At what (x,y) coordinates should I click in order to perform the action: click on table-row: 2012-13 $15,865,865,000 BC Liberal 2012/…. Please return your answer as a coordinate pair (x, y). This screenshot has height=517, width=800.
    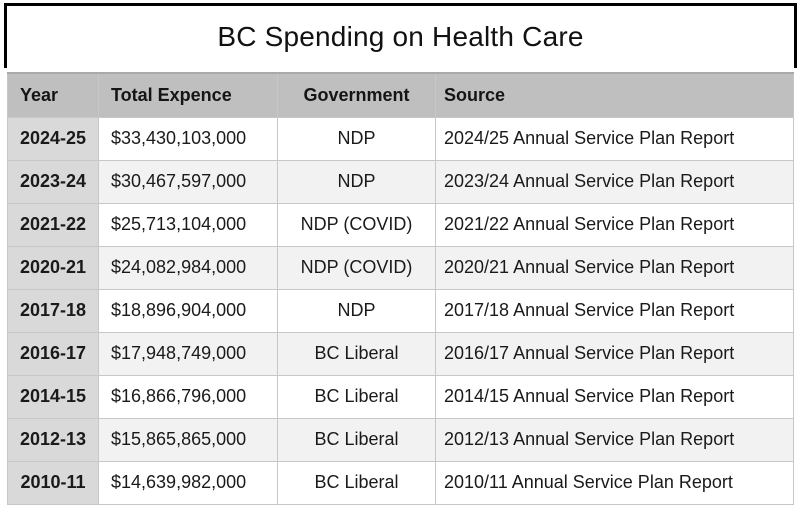
    Looking at the image, I should click on (400, 439).